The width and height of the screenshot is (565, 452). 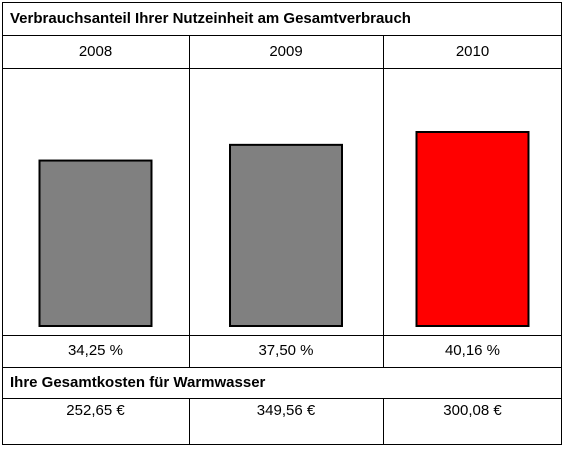 I want to click on cost-value: 252,65 €, so click(x=95, y=410).